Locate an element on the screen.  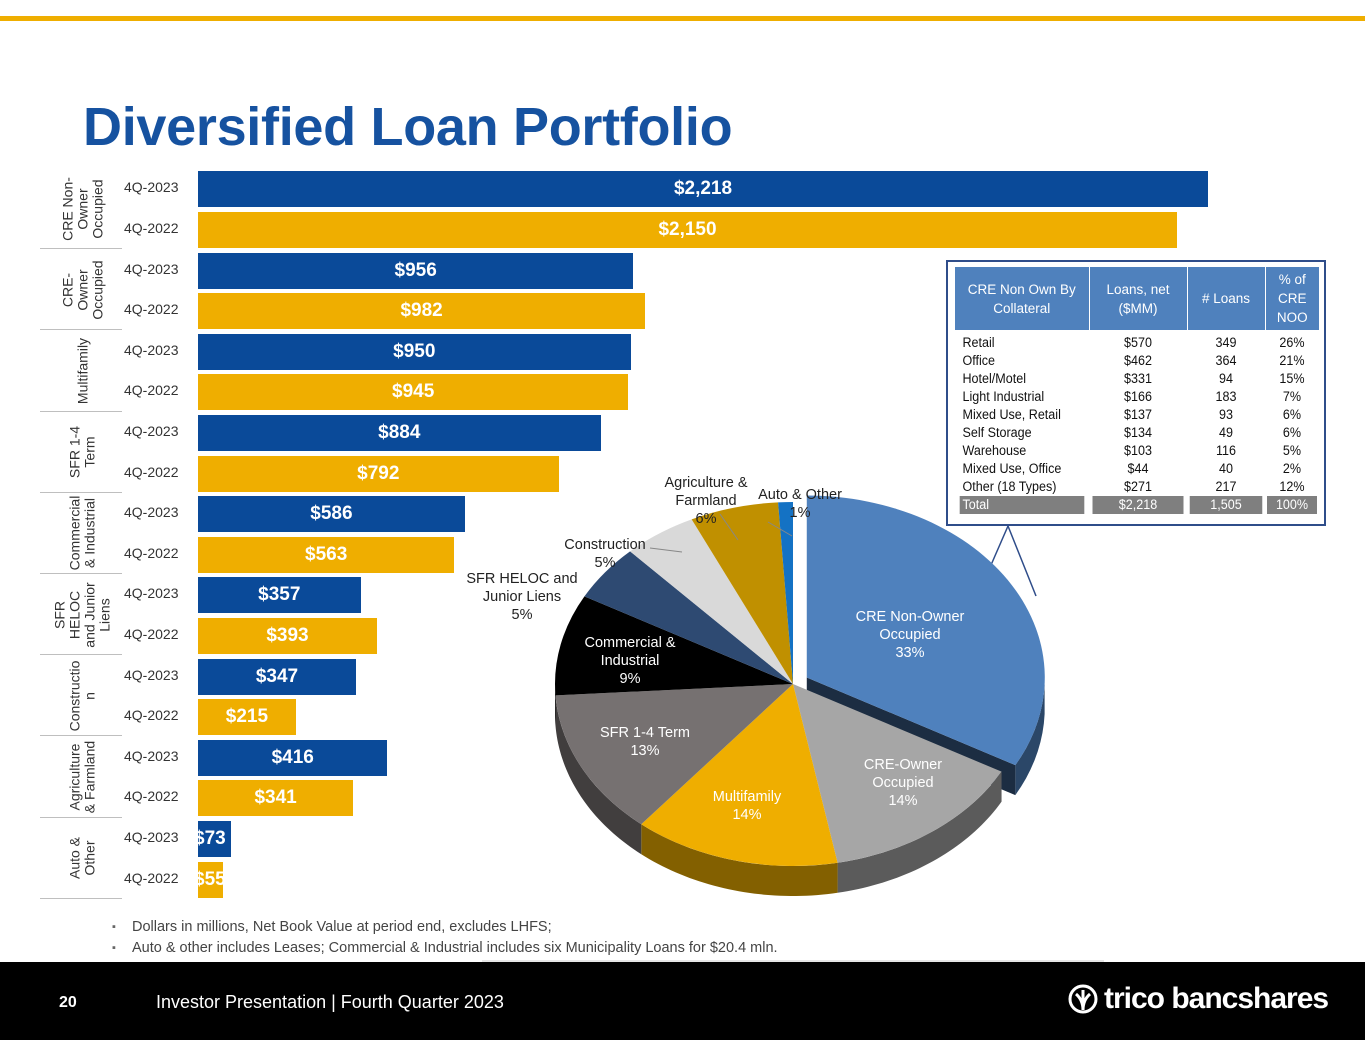
pie-slice-label: SFR HELOC and Junior Liens 5% is located at coordinates (522, 597).